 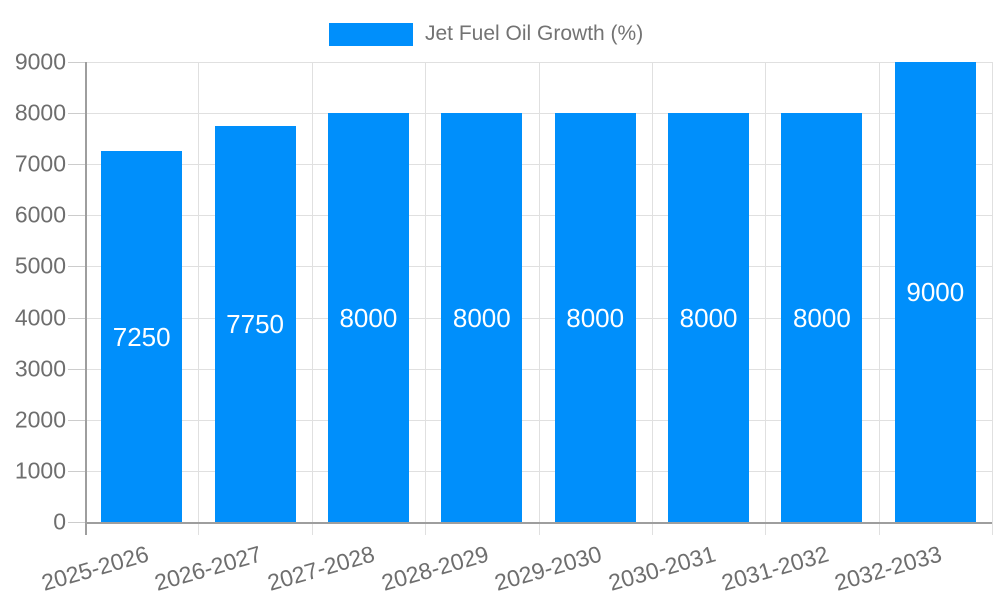 I want to click on legend-label: Jet Fuel Oil Growth (%), so click(x=534, y=33).